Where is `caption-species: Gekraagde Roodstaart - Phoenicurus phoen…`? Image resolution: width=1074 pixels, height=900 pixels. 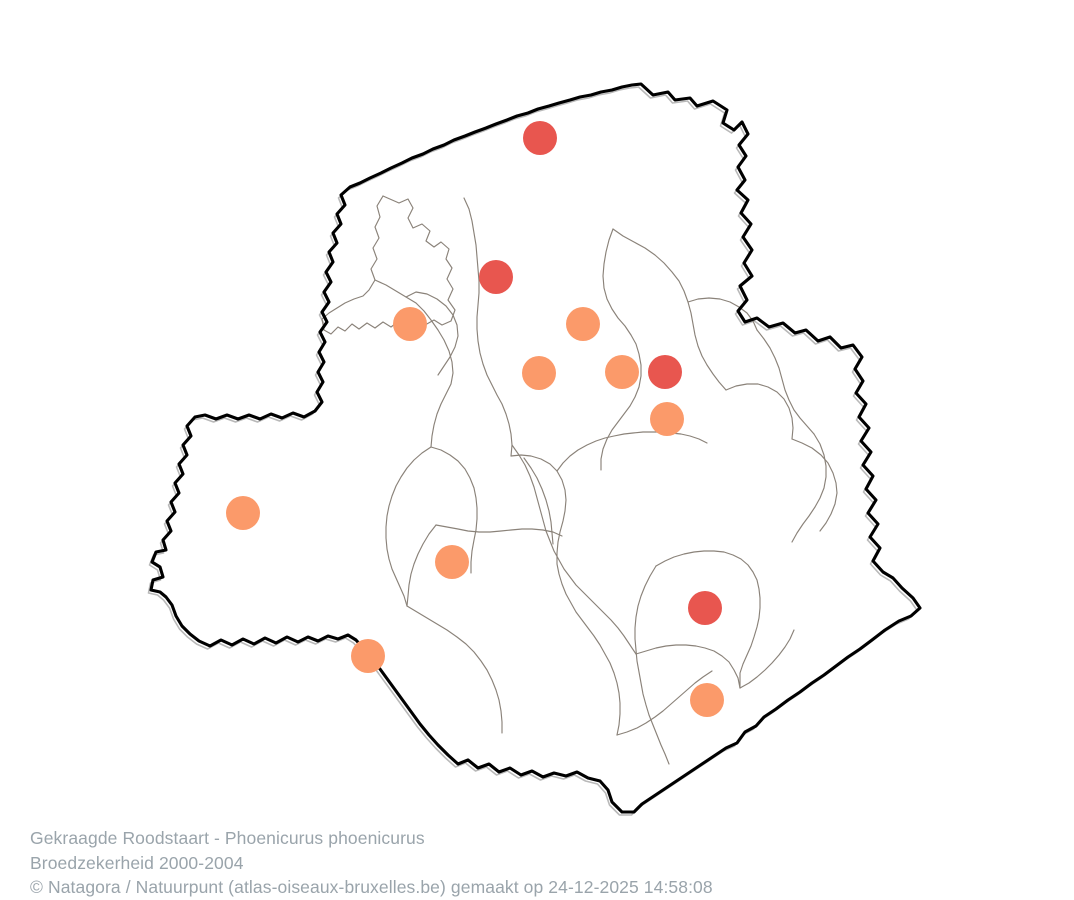 caption-species: Gekraagde Roodstaart - Phoenicurus phoen… is located at coordinates (227, 838).